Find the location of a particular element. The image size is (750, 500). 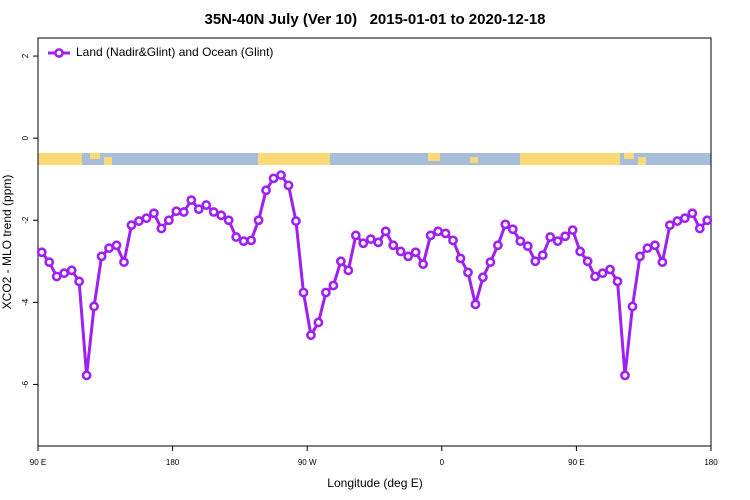

y-tick-label: -4 is located at coordinates (25, 302).